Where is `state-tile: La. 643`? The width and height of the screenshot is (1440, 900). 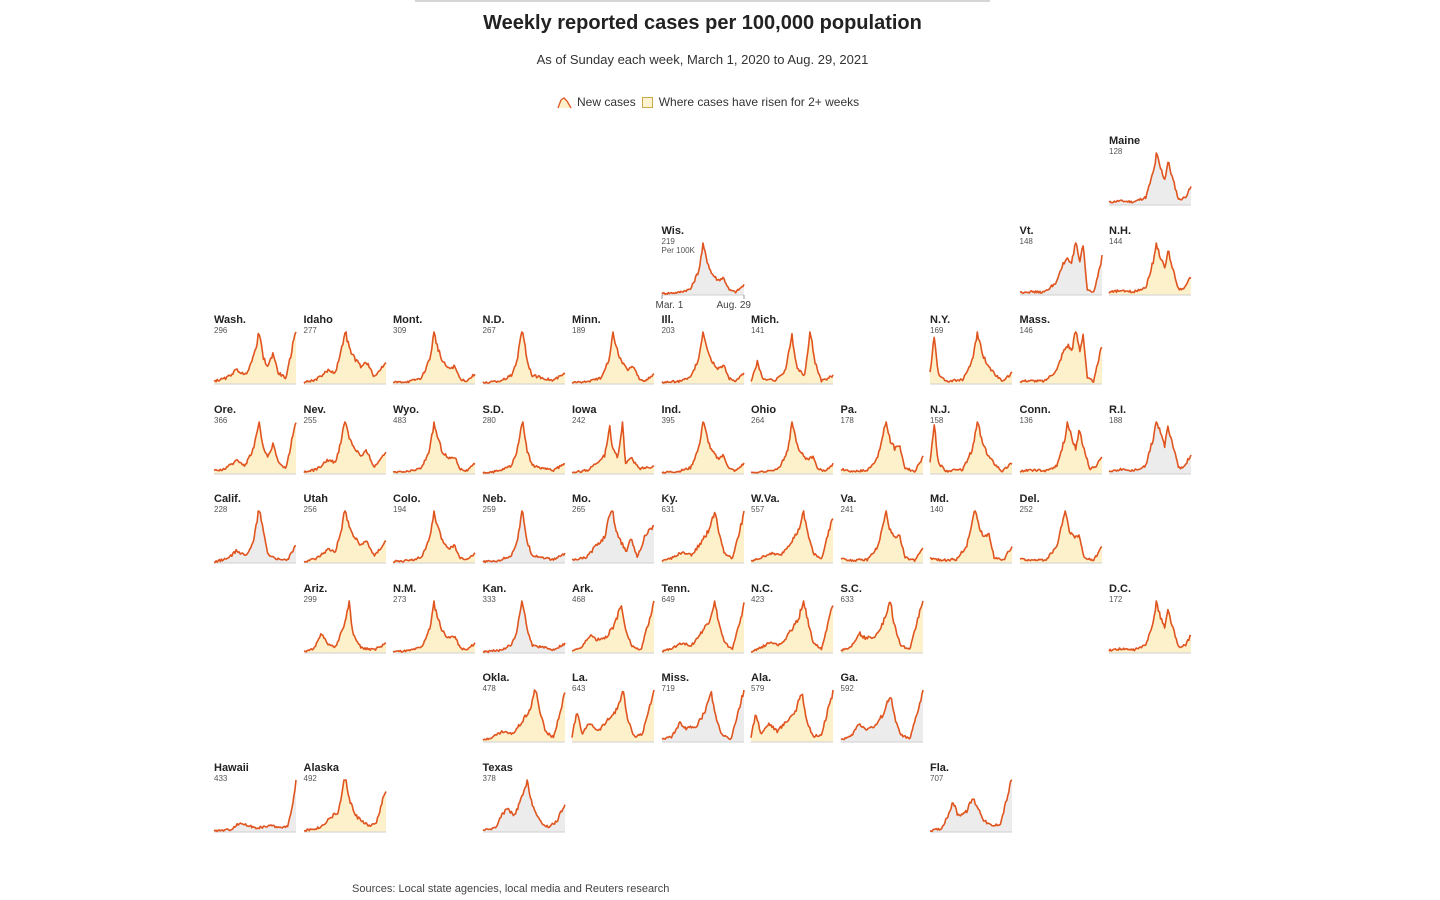
state-tile: La. 643 is located at coordinates (613, 708).